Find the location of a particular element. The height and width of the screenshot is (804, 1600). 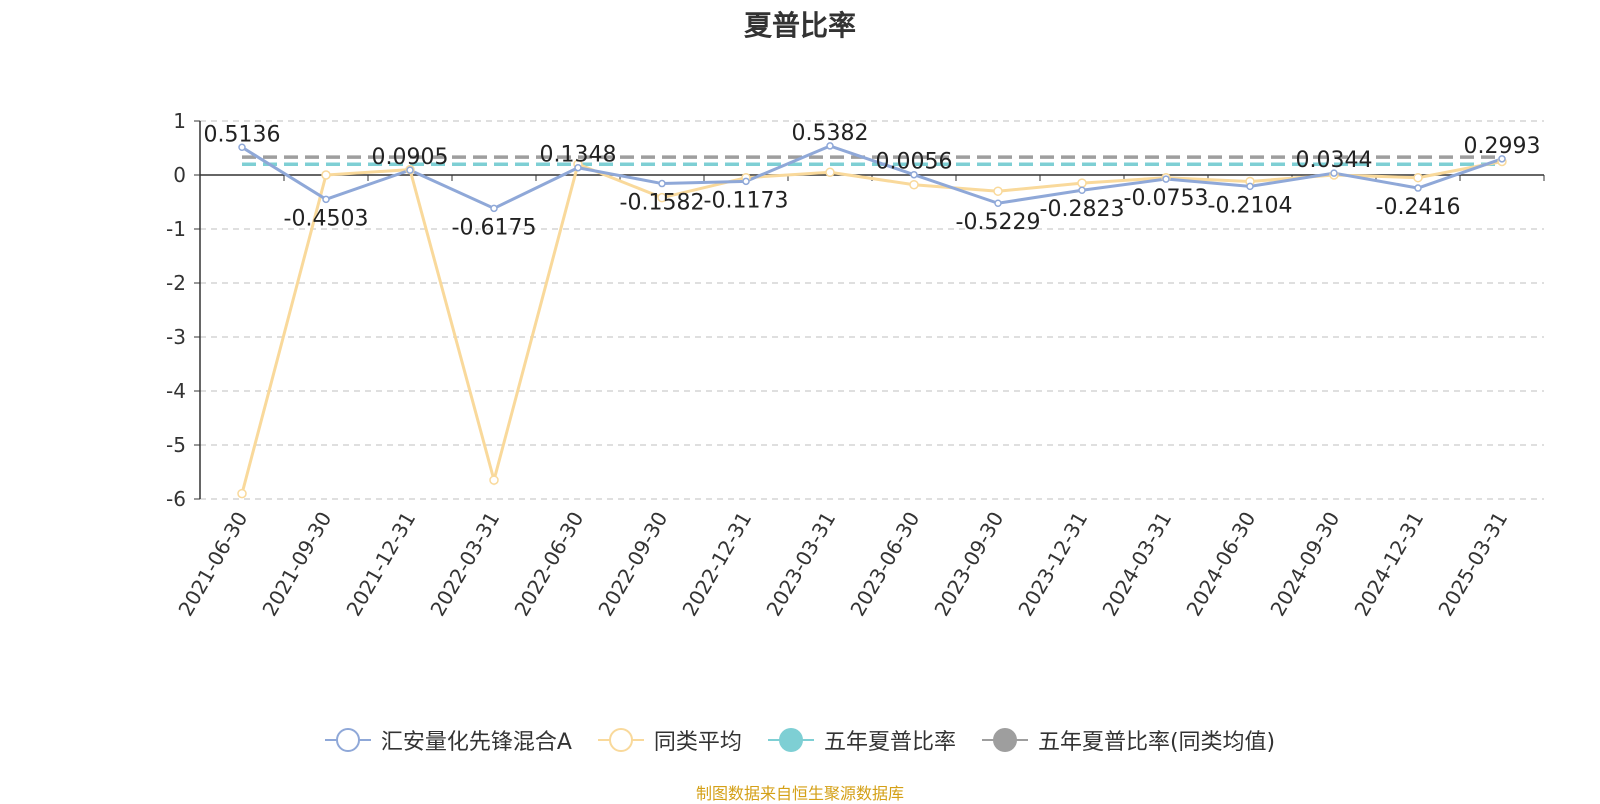

legend-five-year-symbol-icon is located at coordinates (790, 740).